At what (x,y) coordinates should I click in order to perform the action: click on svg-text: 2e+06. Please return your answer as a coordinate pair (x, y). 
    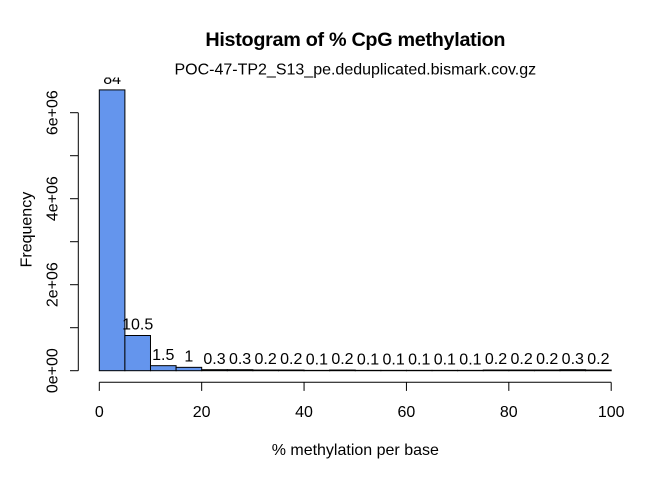
    Looking at the image, I should click on (53, 284).